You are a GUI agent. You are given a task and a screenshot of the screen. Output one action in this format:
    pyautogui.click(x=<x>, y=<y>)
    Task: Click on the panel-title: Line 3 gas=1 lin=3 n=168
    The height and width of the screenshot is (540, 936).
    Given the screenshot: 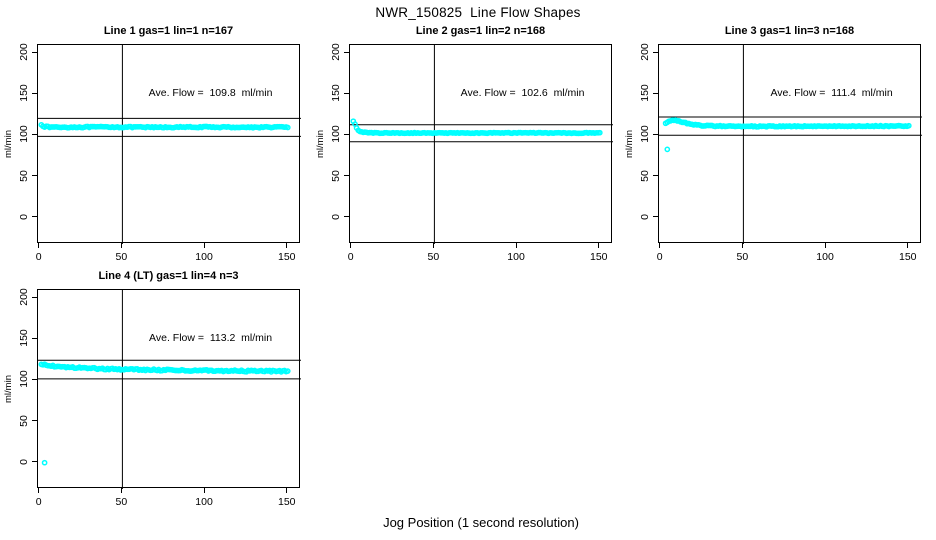 What is the action you would take?
    pyautogui.click(x=789, y=31)
    